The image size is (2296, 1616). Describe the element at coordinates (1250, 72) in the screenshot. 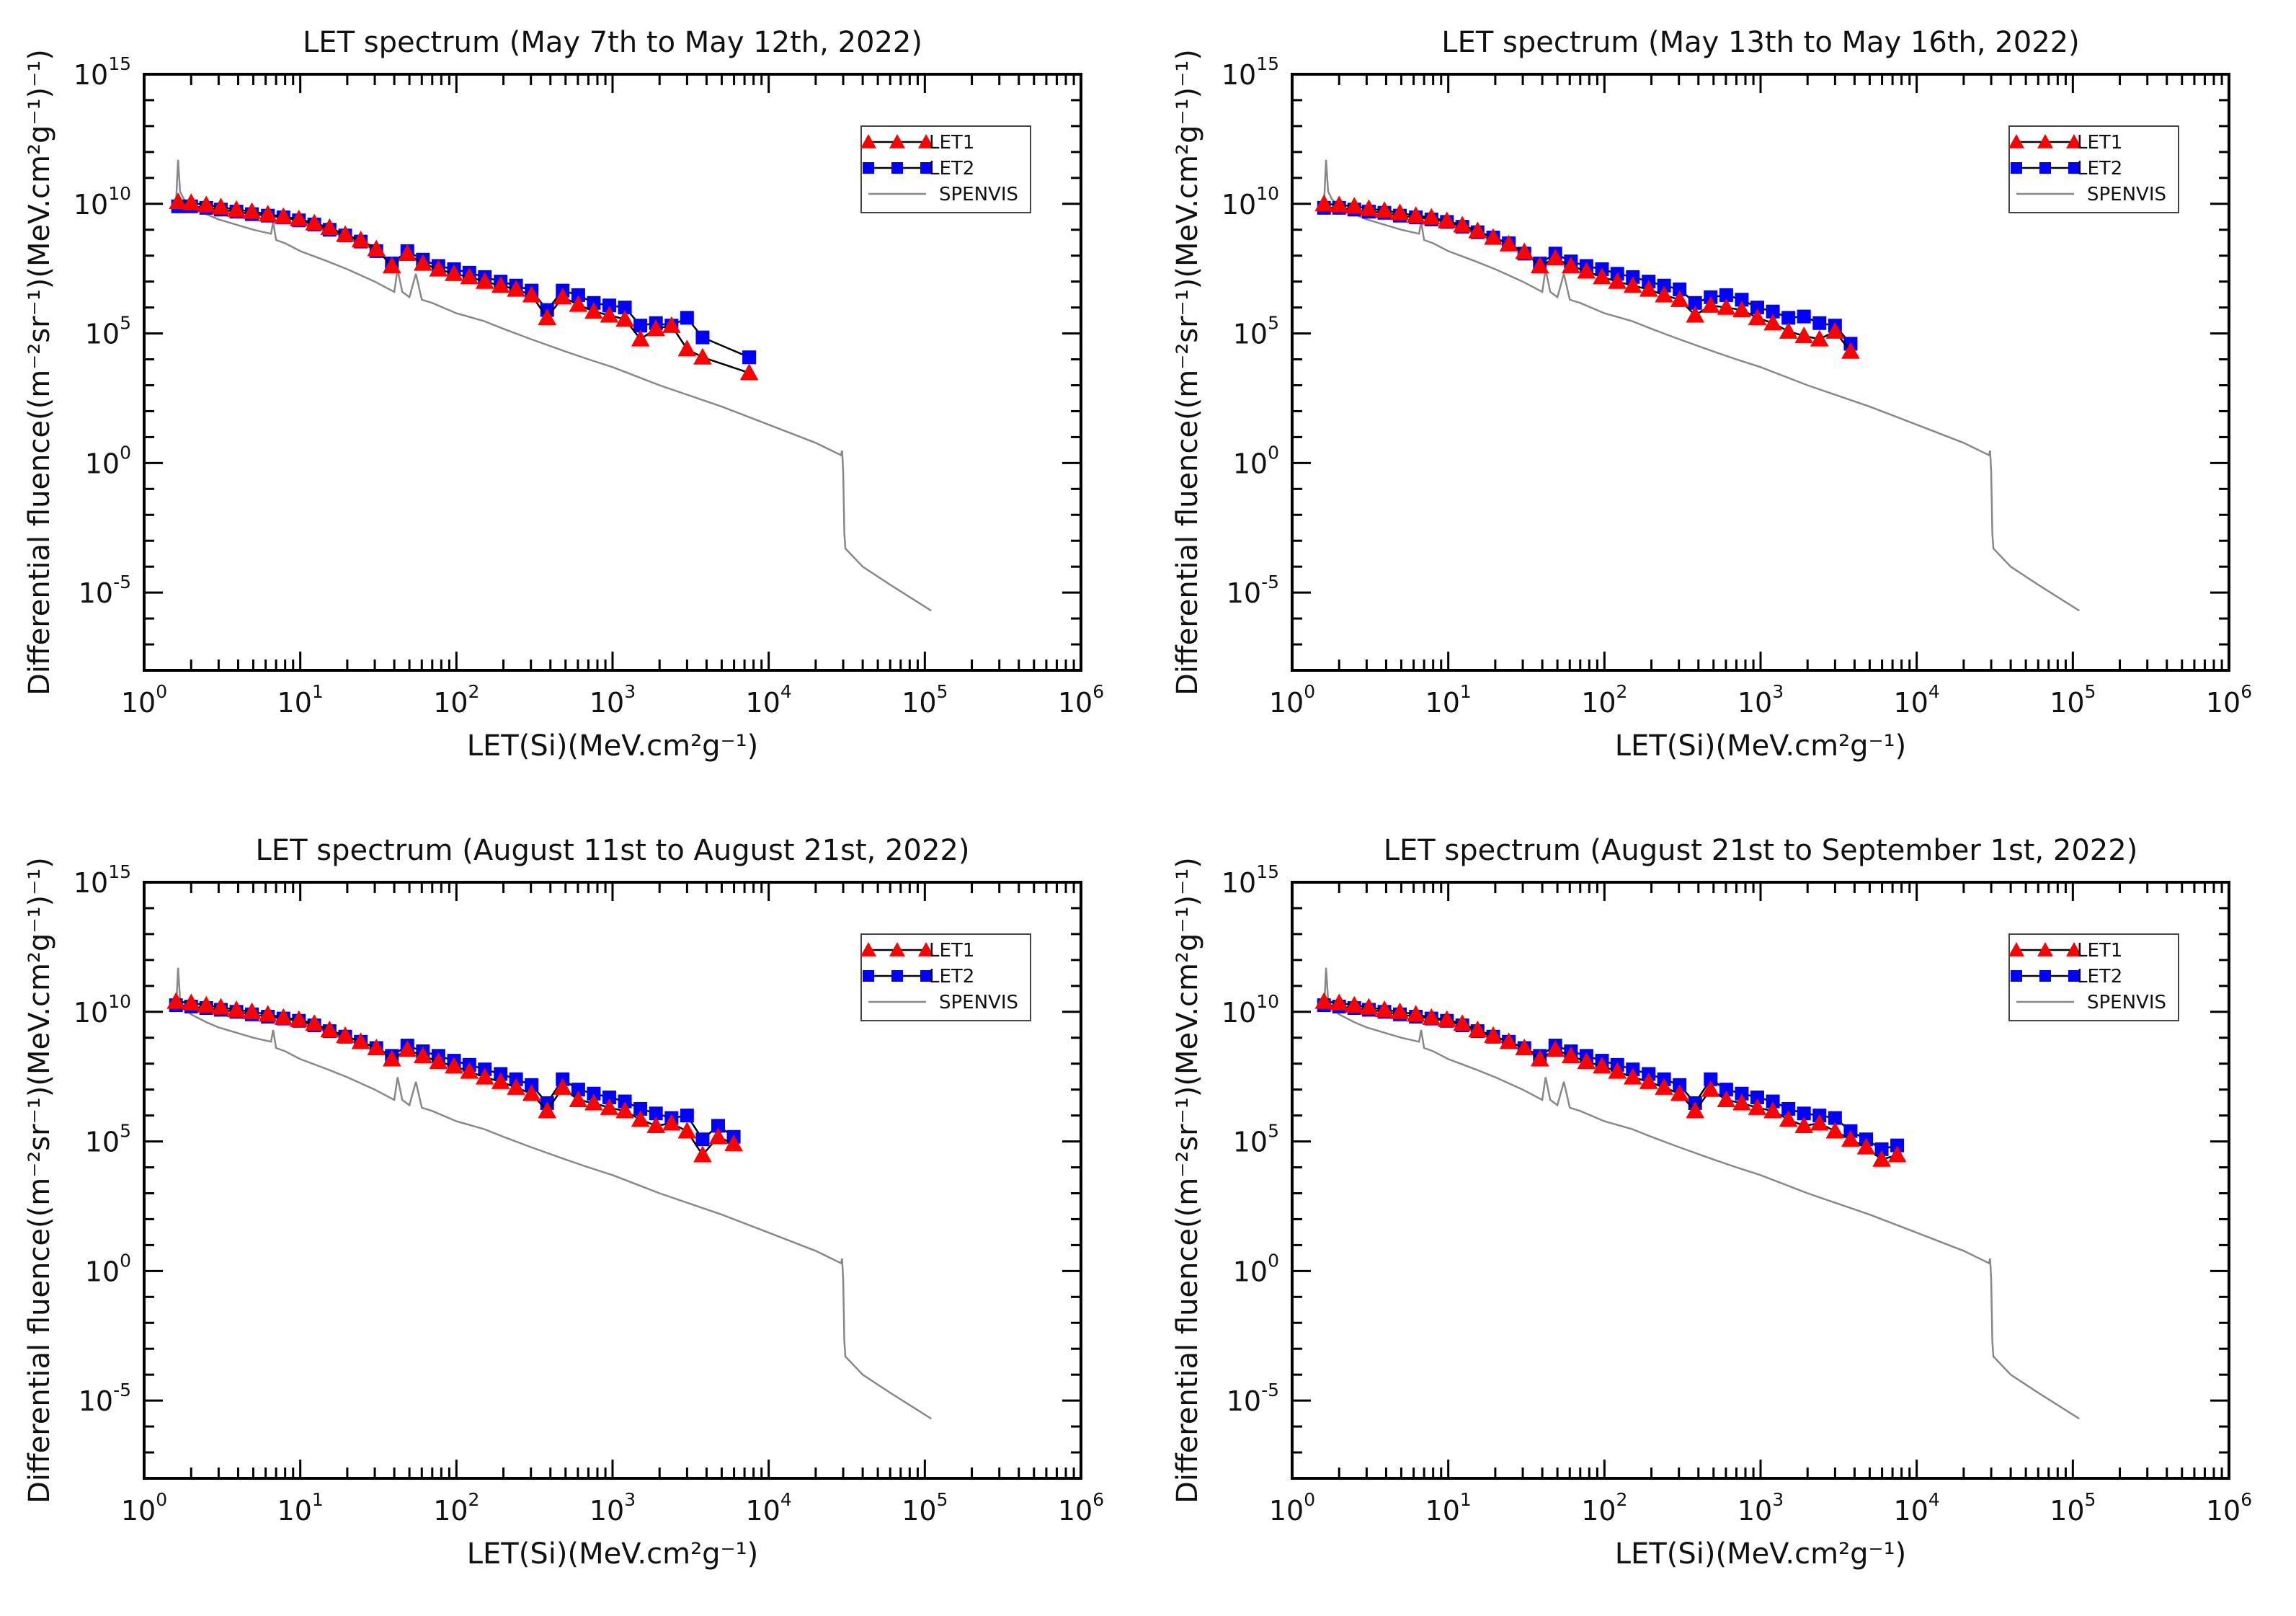

I see `y-tick-label: 10¹⁵` at that location.